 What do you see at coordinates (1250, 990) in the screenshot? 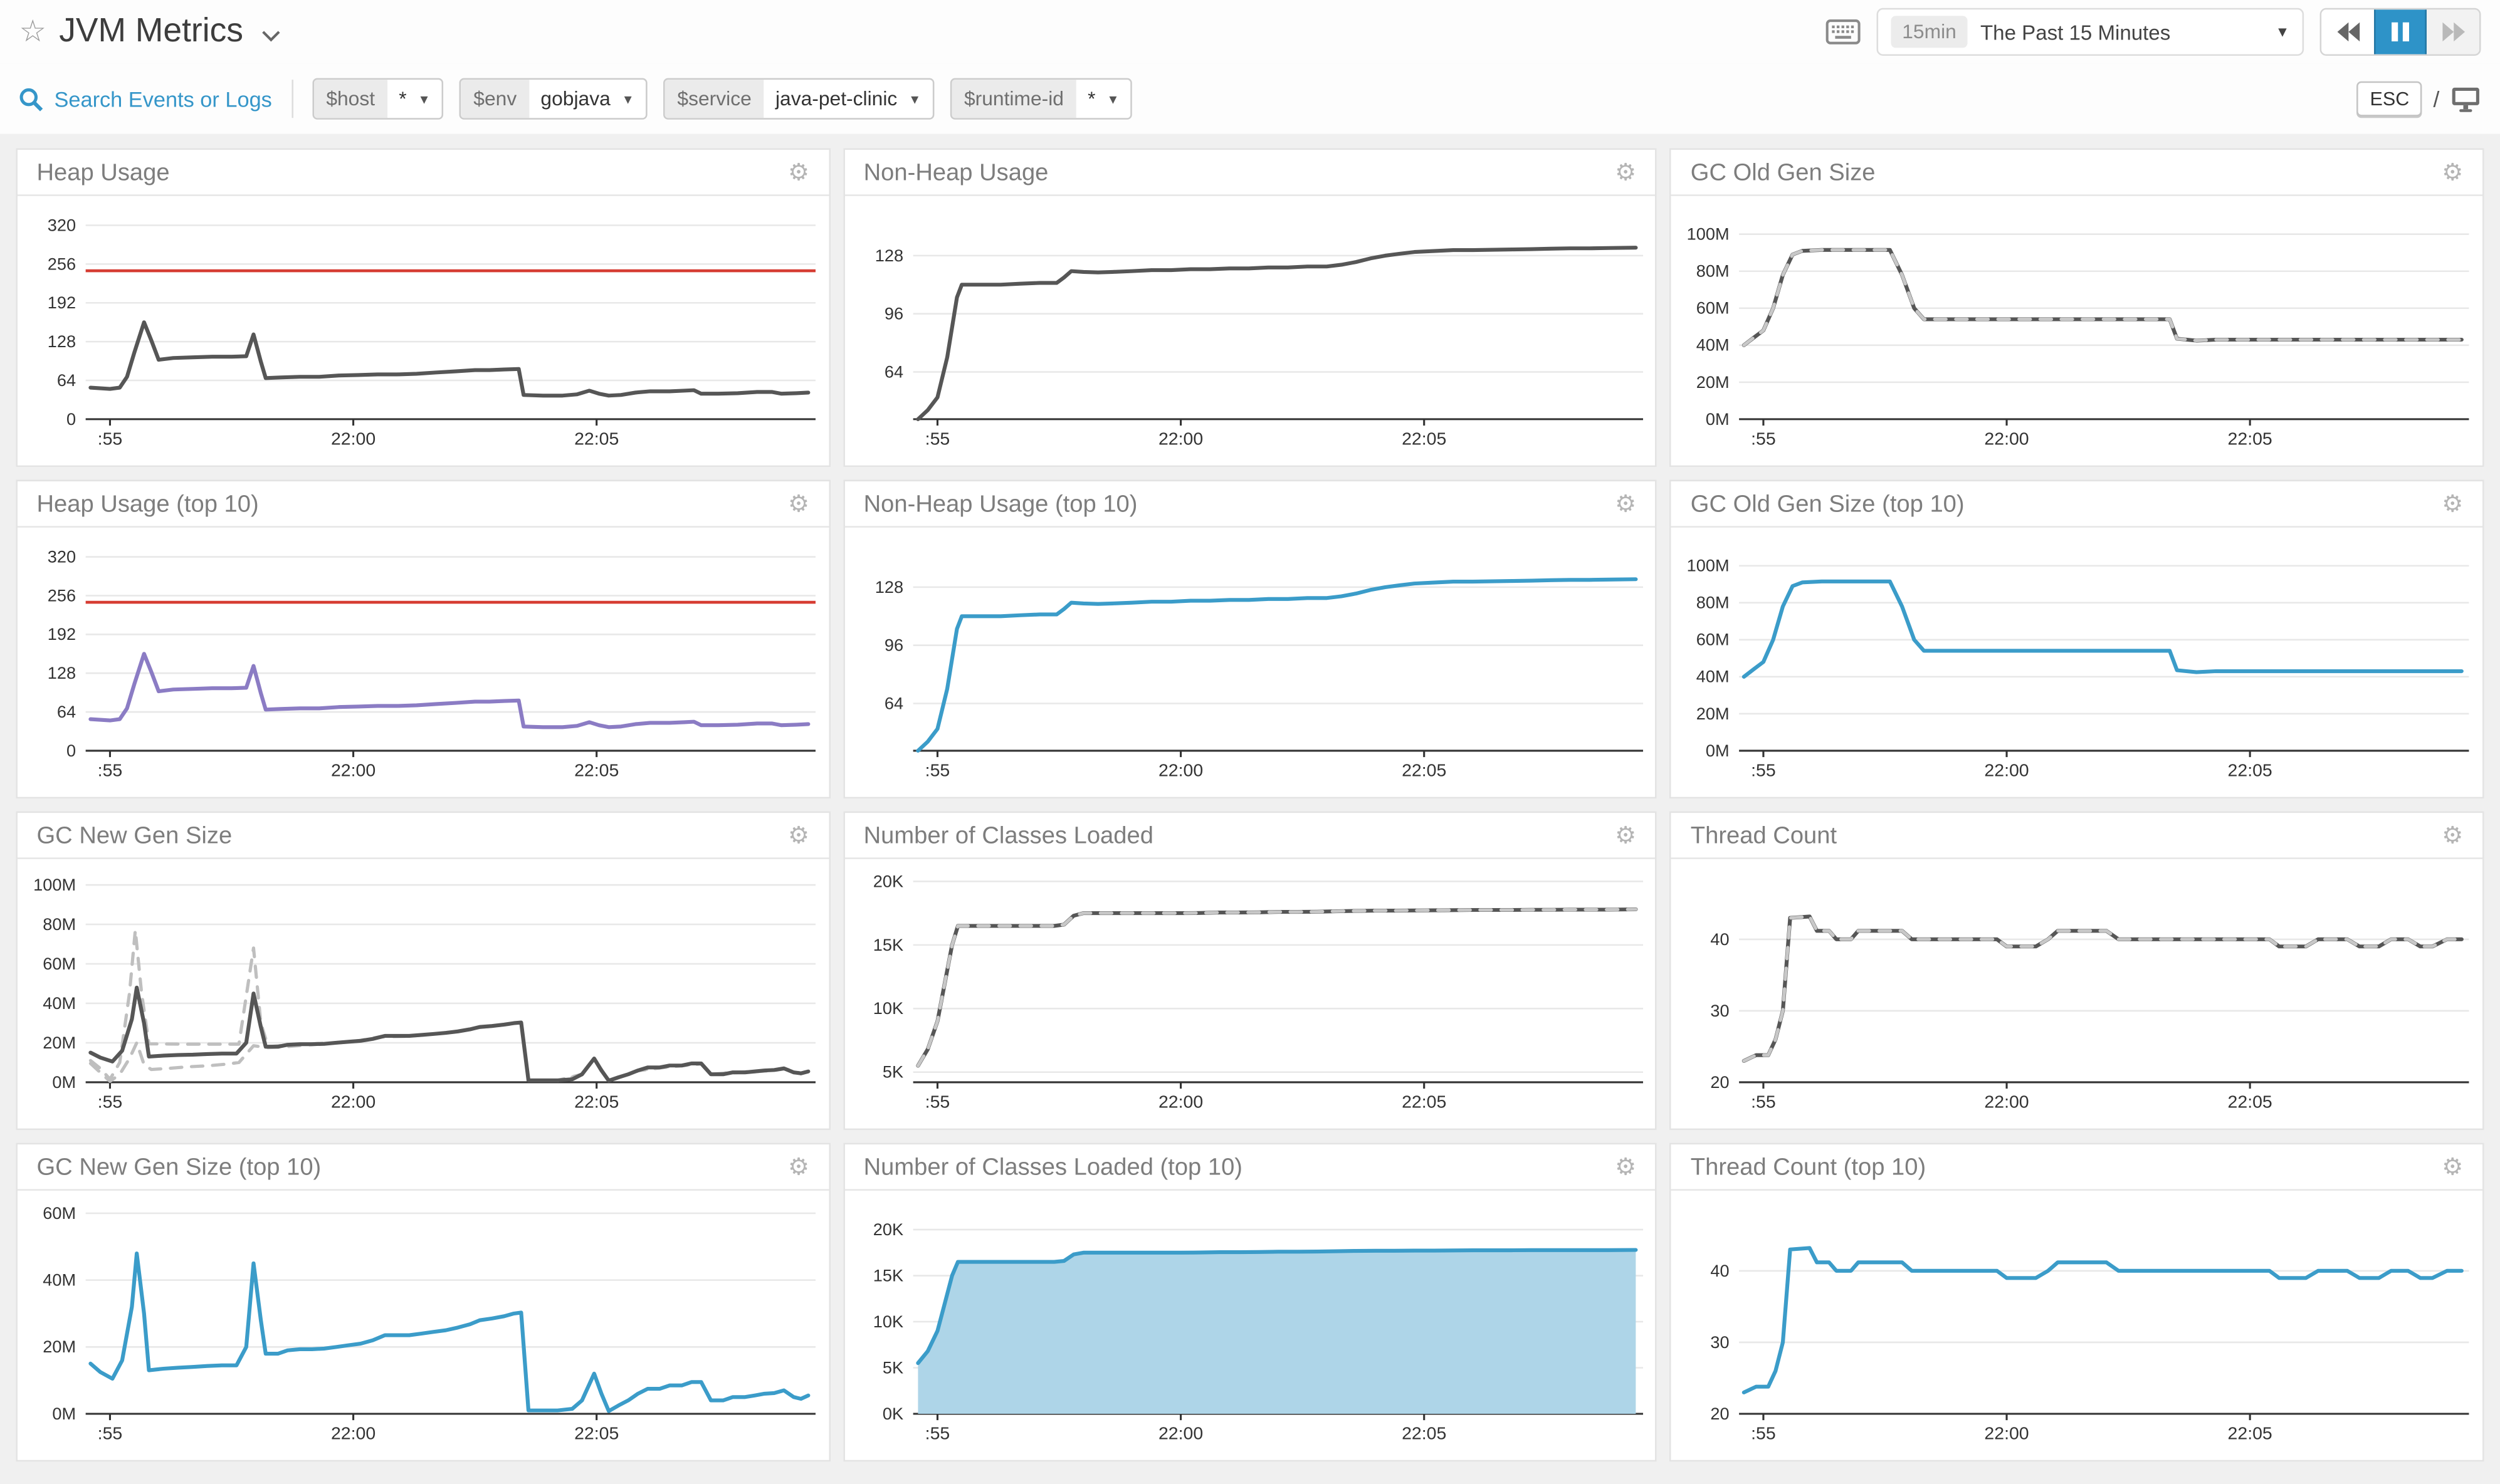
I see `chart-plot-classes-loaded: 5K 10K 15K 20K:55 22:00 22:05` at bounding box center [1250, 990].